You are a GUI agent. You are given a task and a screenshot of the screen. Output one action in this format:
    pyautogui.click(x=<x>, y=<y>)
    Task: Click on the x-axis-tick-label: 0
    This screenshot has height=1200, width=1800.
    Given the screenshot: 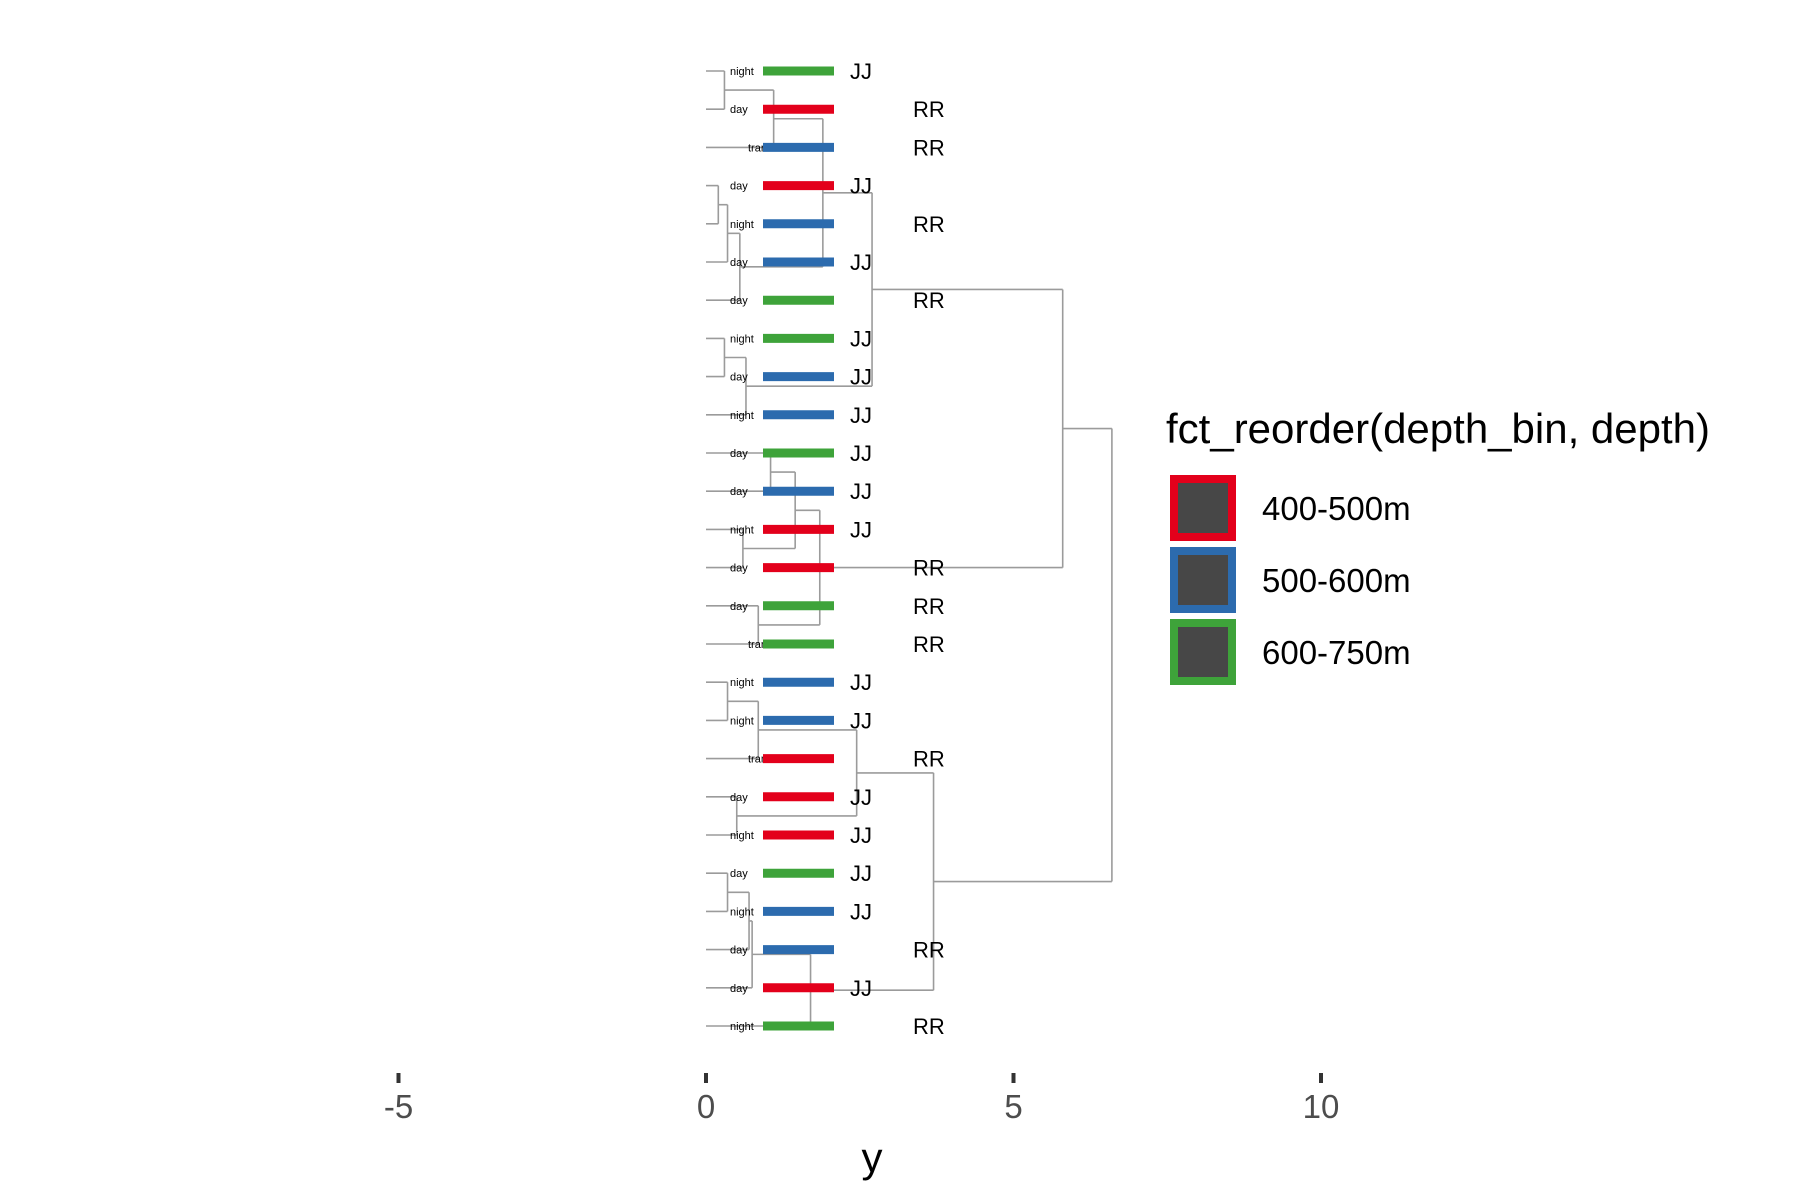 What is the action you would take?
    pyautogui.click(x=706, y=1106)
    